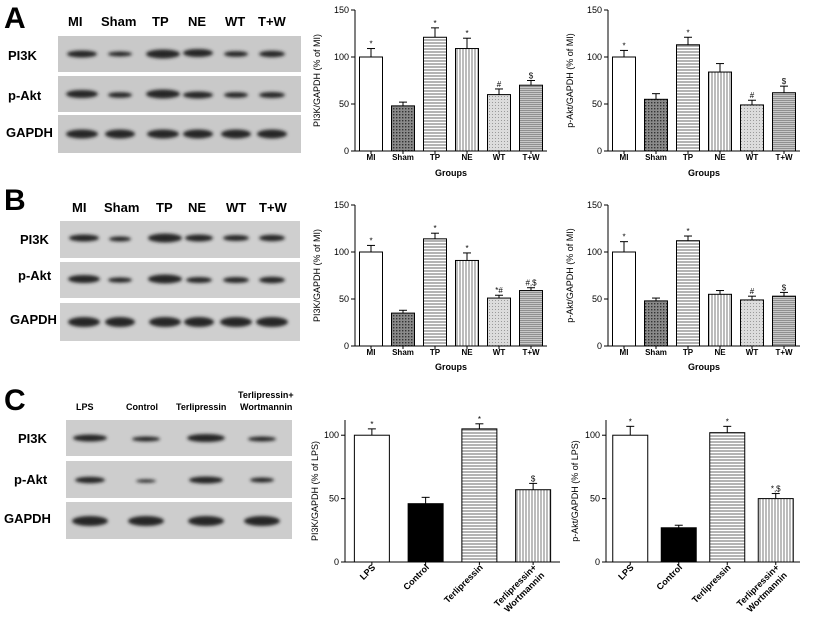 Image resolution: width=824 pixels, height=632 pixels. Describe the element at coordinates (533, 478) in the screenshot. I see `significance-label: $` at that location.